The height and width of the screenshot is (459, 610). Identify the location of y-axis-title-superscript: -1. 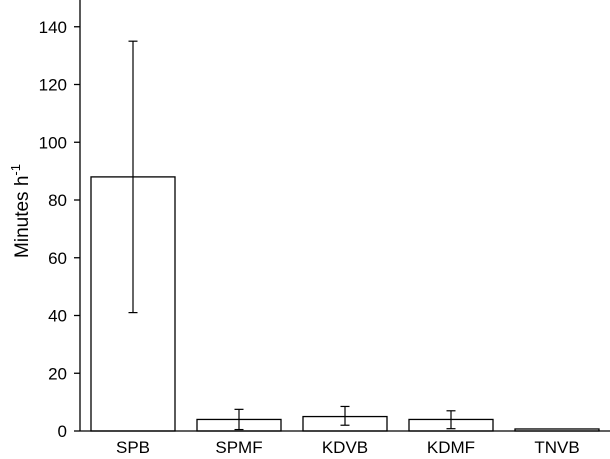
(15, 170).